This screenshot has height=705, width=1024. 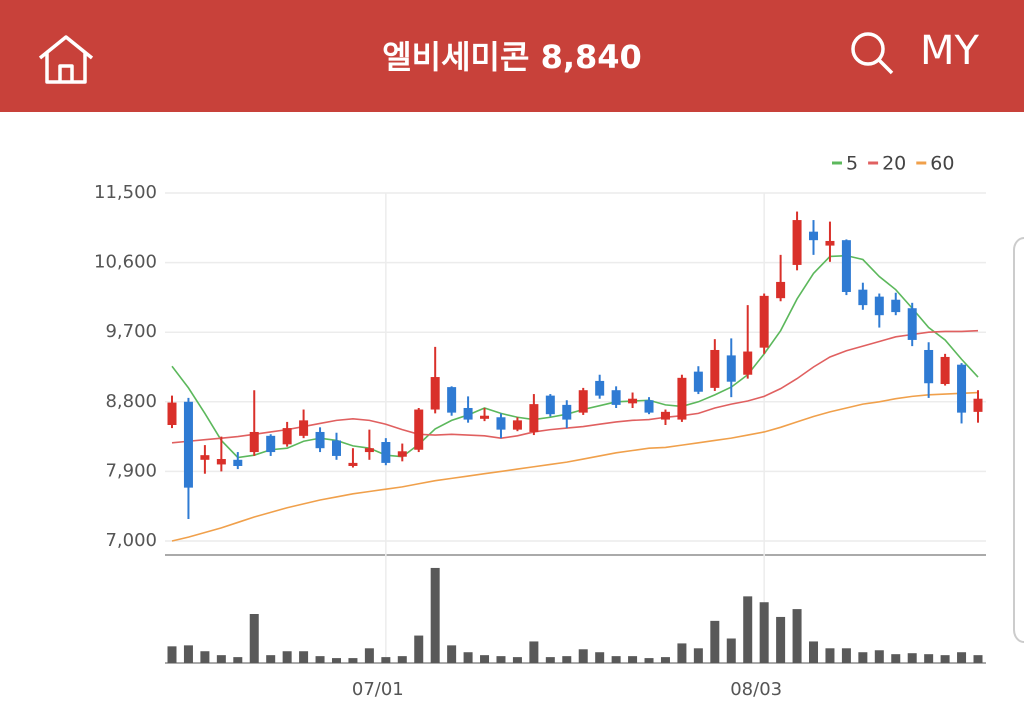 What do you see at coordinates (1018, 440) in the screenshot?
I see `side-handle` at bounding box center [1018, 440].